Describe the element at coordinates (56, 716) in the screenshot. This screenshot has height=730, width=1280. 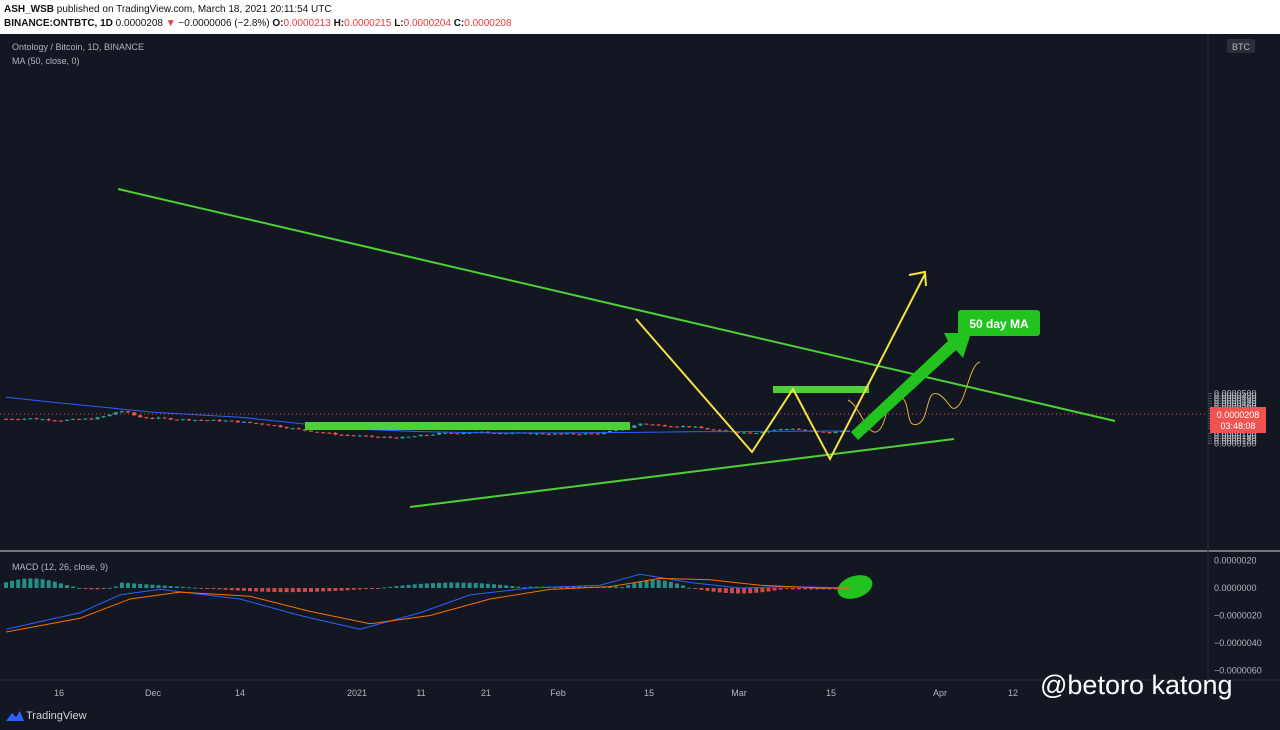
I see `brand-label: TradingView` at that location.